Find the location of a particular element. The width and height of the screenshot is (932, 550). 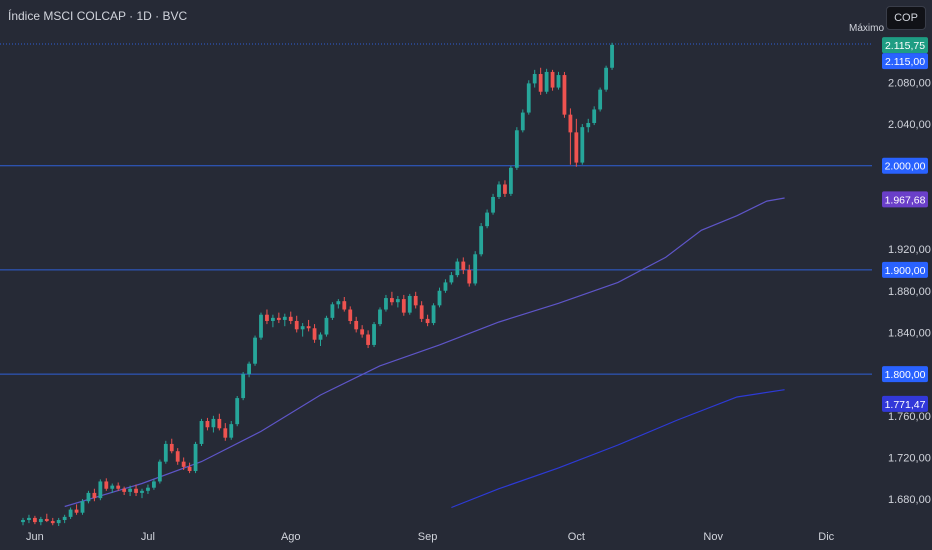

x-tick-label: Oct is located at coordinates (576, 537).